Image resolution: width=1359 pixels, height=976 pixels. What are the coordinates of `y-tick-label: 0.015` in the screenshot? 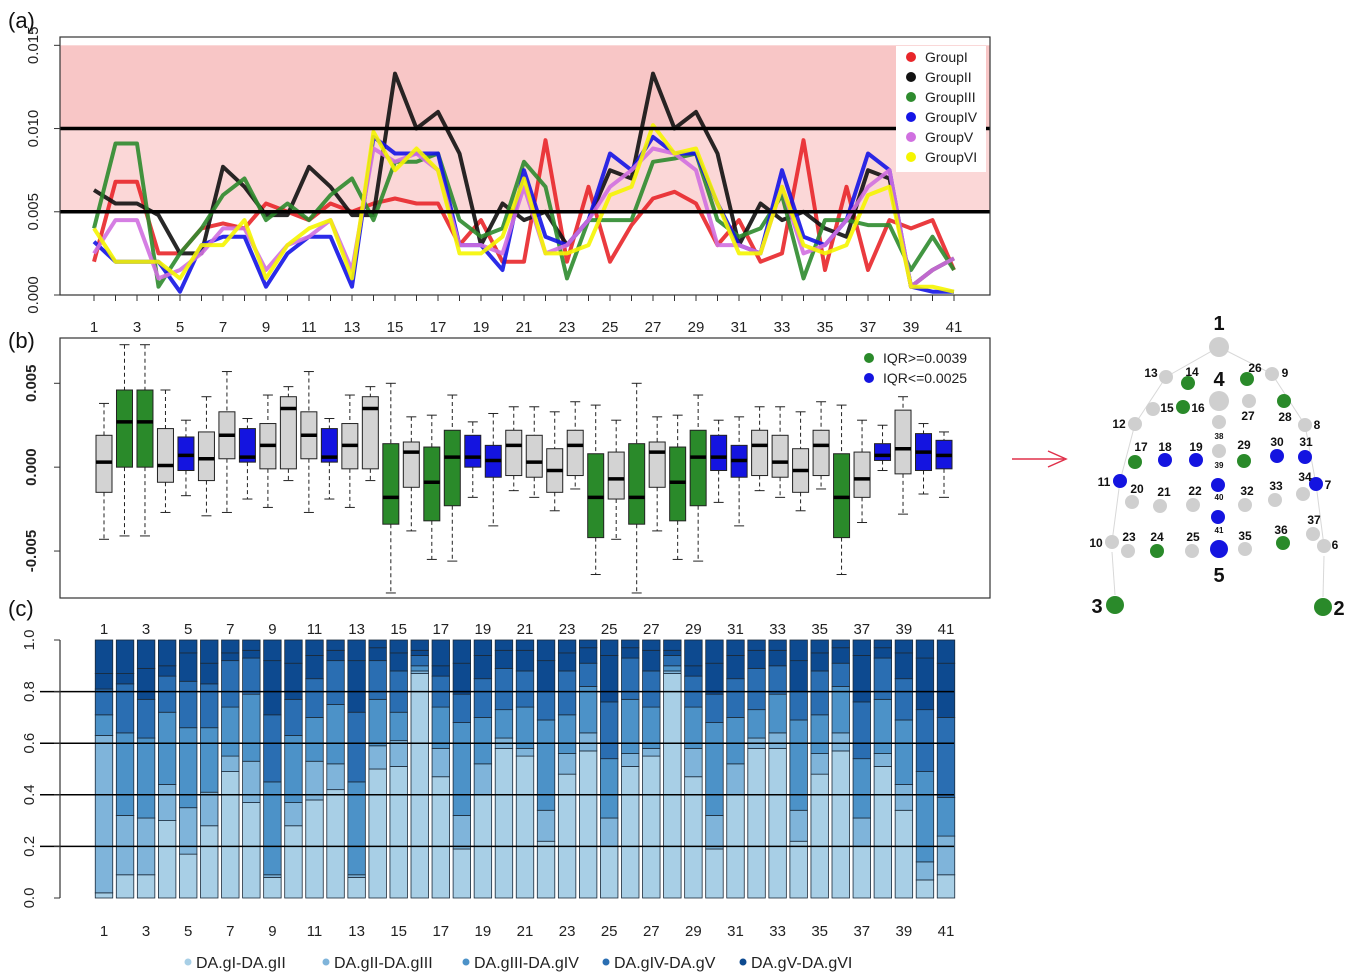 It's located at (33, 46).